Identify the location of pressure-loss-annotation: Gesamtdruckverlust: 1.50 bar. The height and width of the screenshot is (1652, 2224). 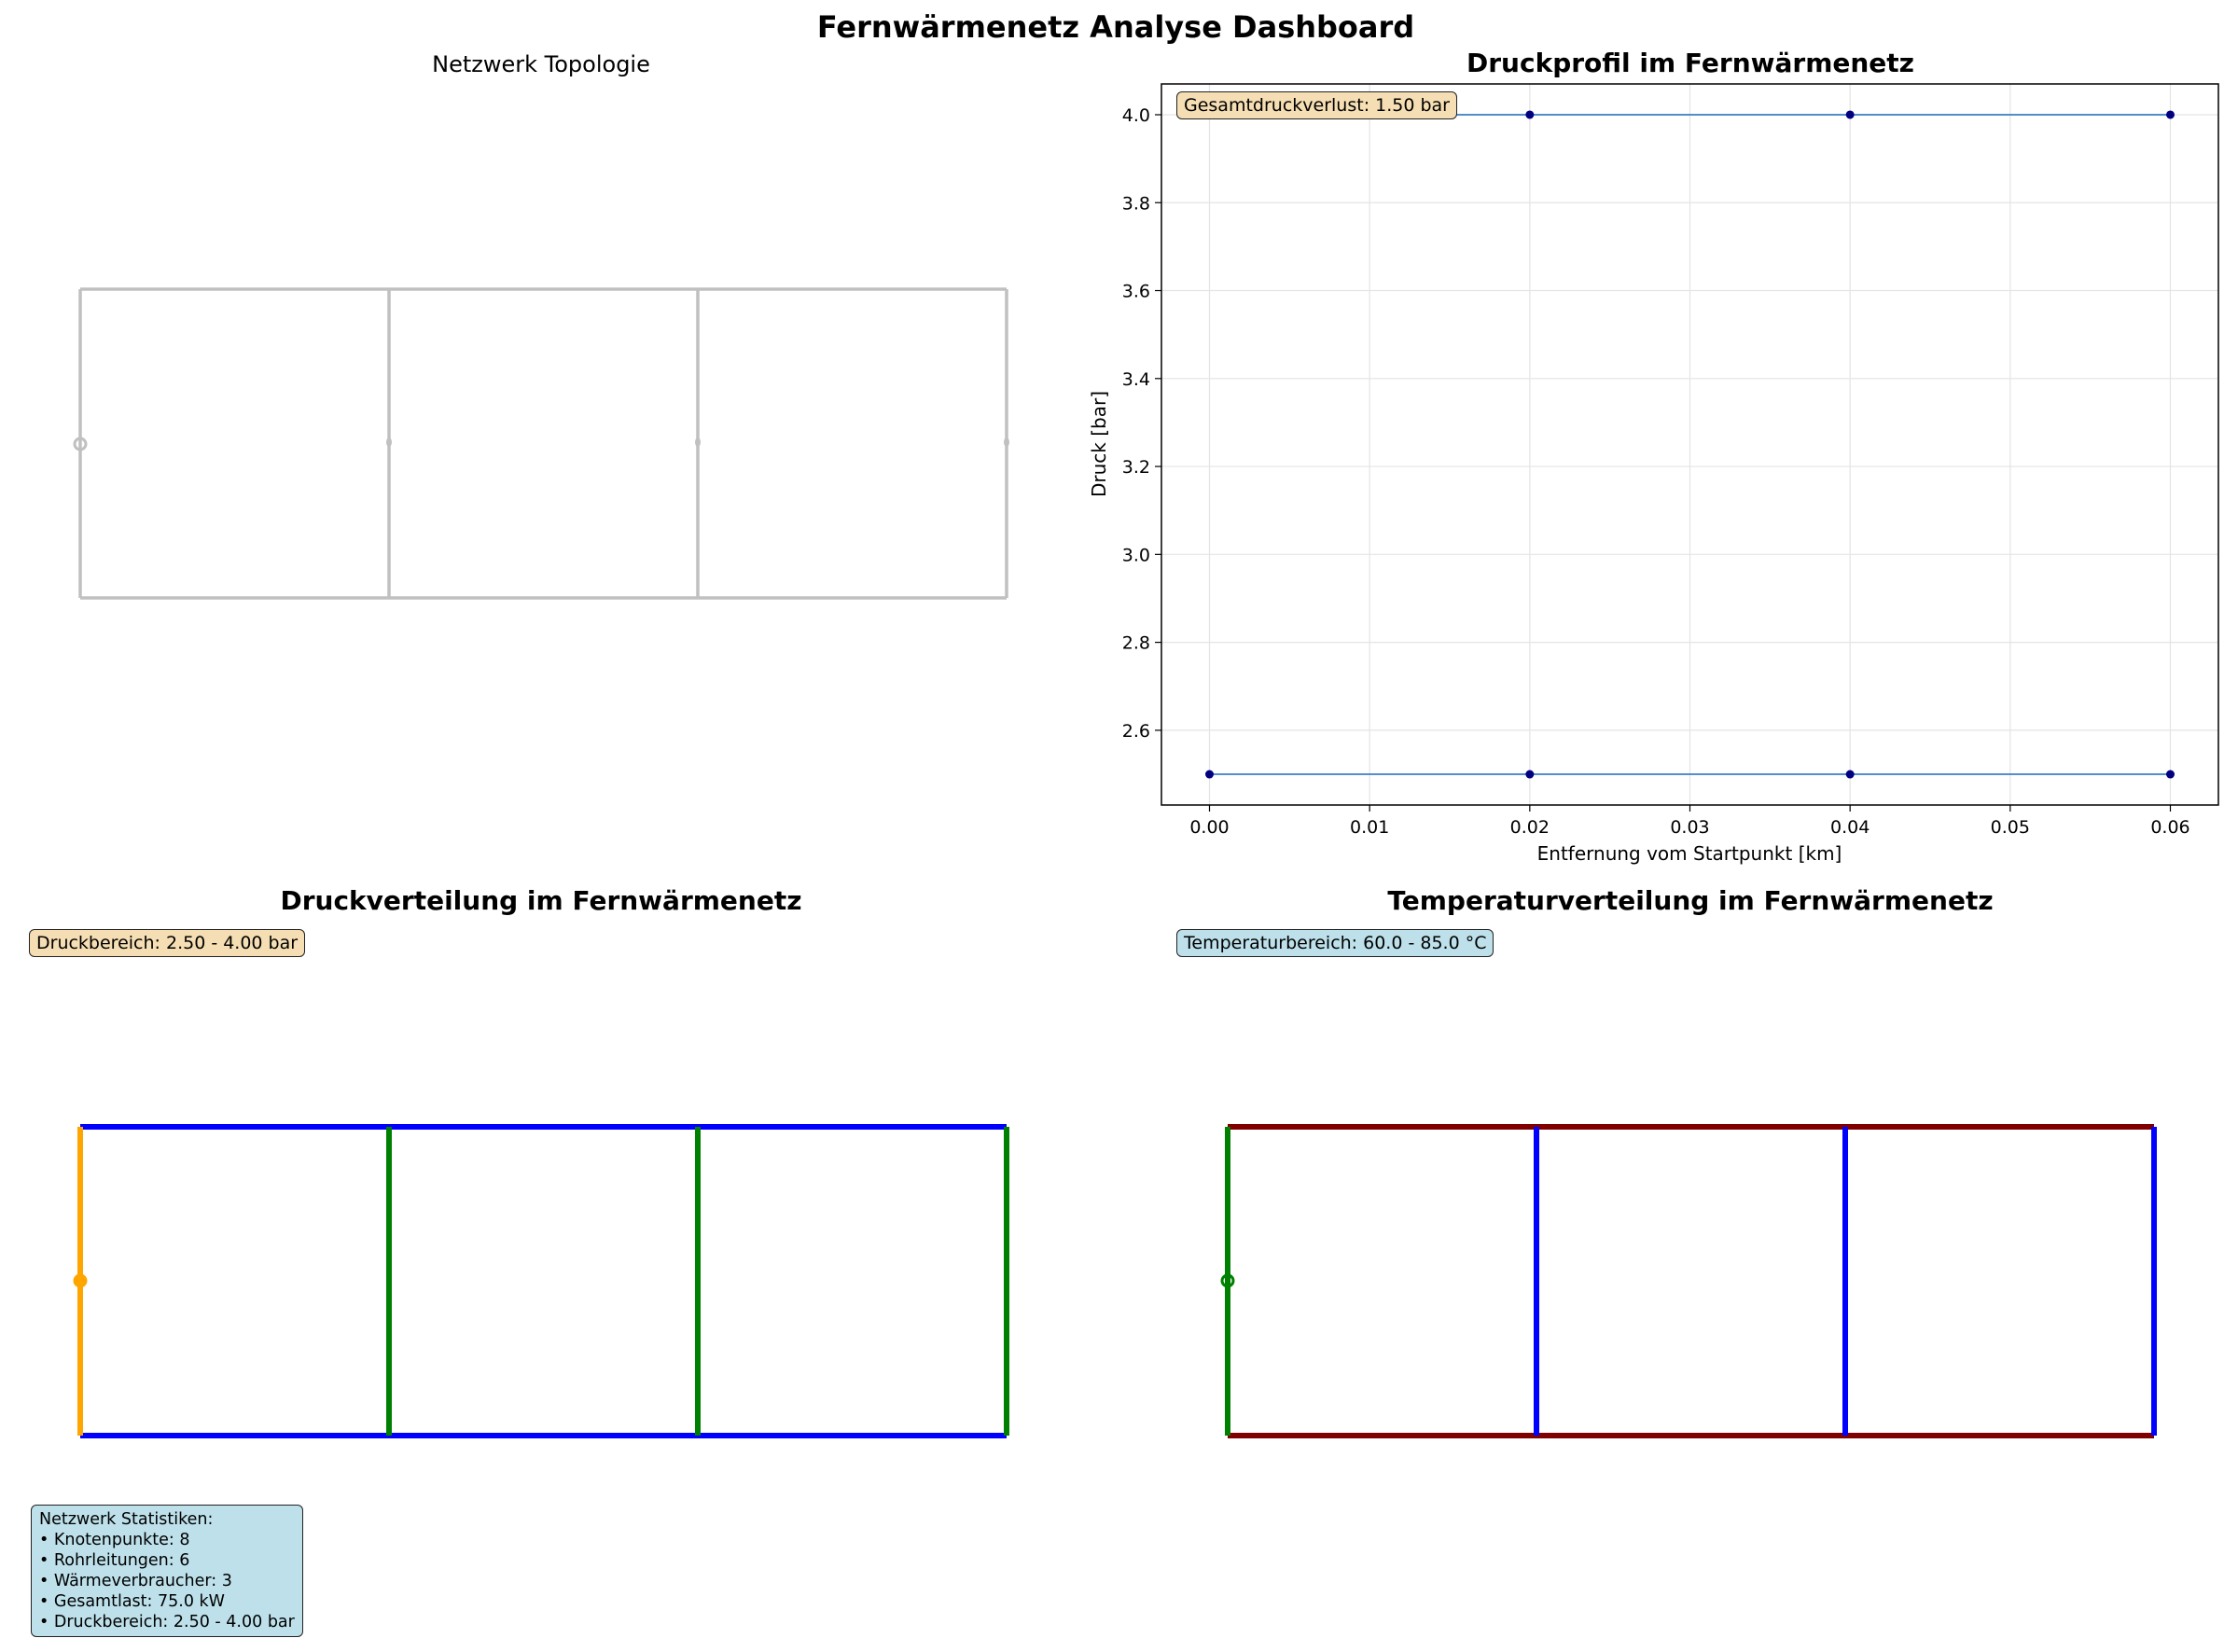
(1316, 105).